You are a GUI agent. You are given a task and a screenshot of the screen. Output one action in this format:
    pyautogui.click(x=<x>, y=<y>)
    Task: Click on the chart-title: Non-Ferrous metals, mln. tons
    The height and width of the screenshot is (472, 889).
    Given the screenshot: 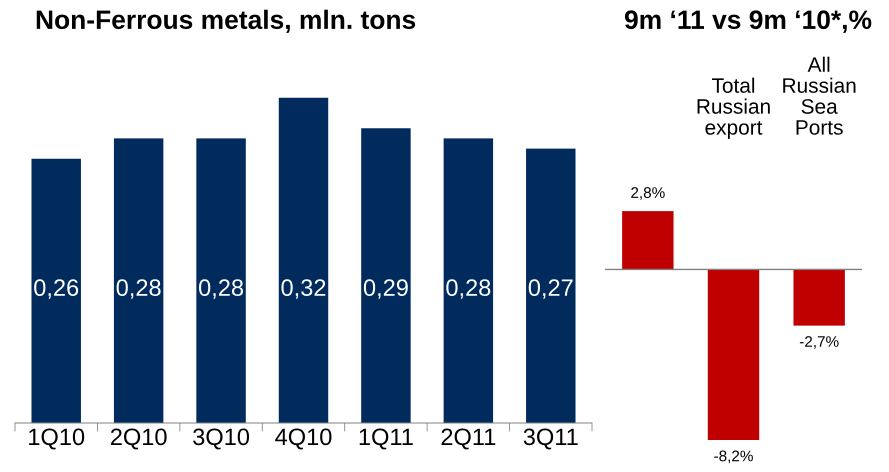 What is the action you would take?
    pyautogui.click(x=226, y=21)
    